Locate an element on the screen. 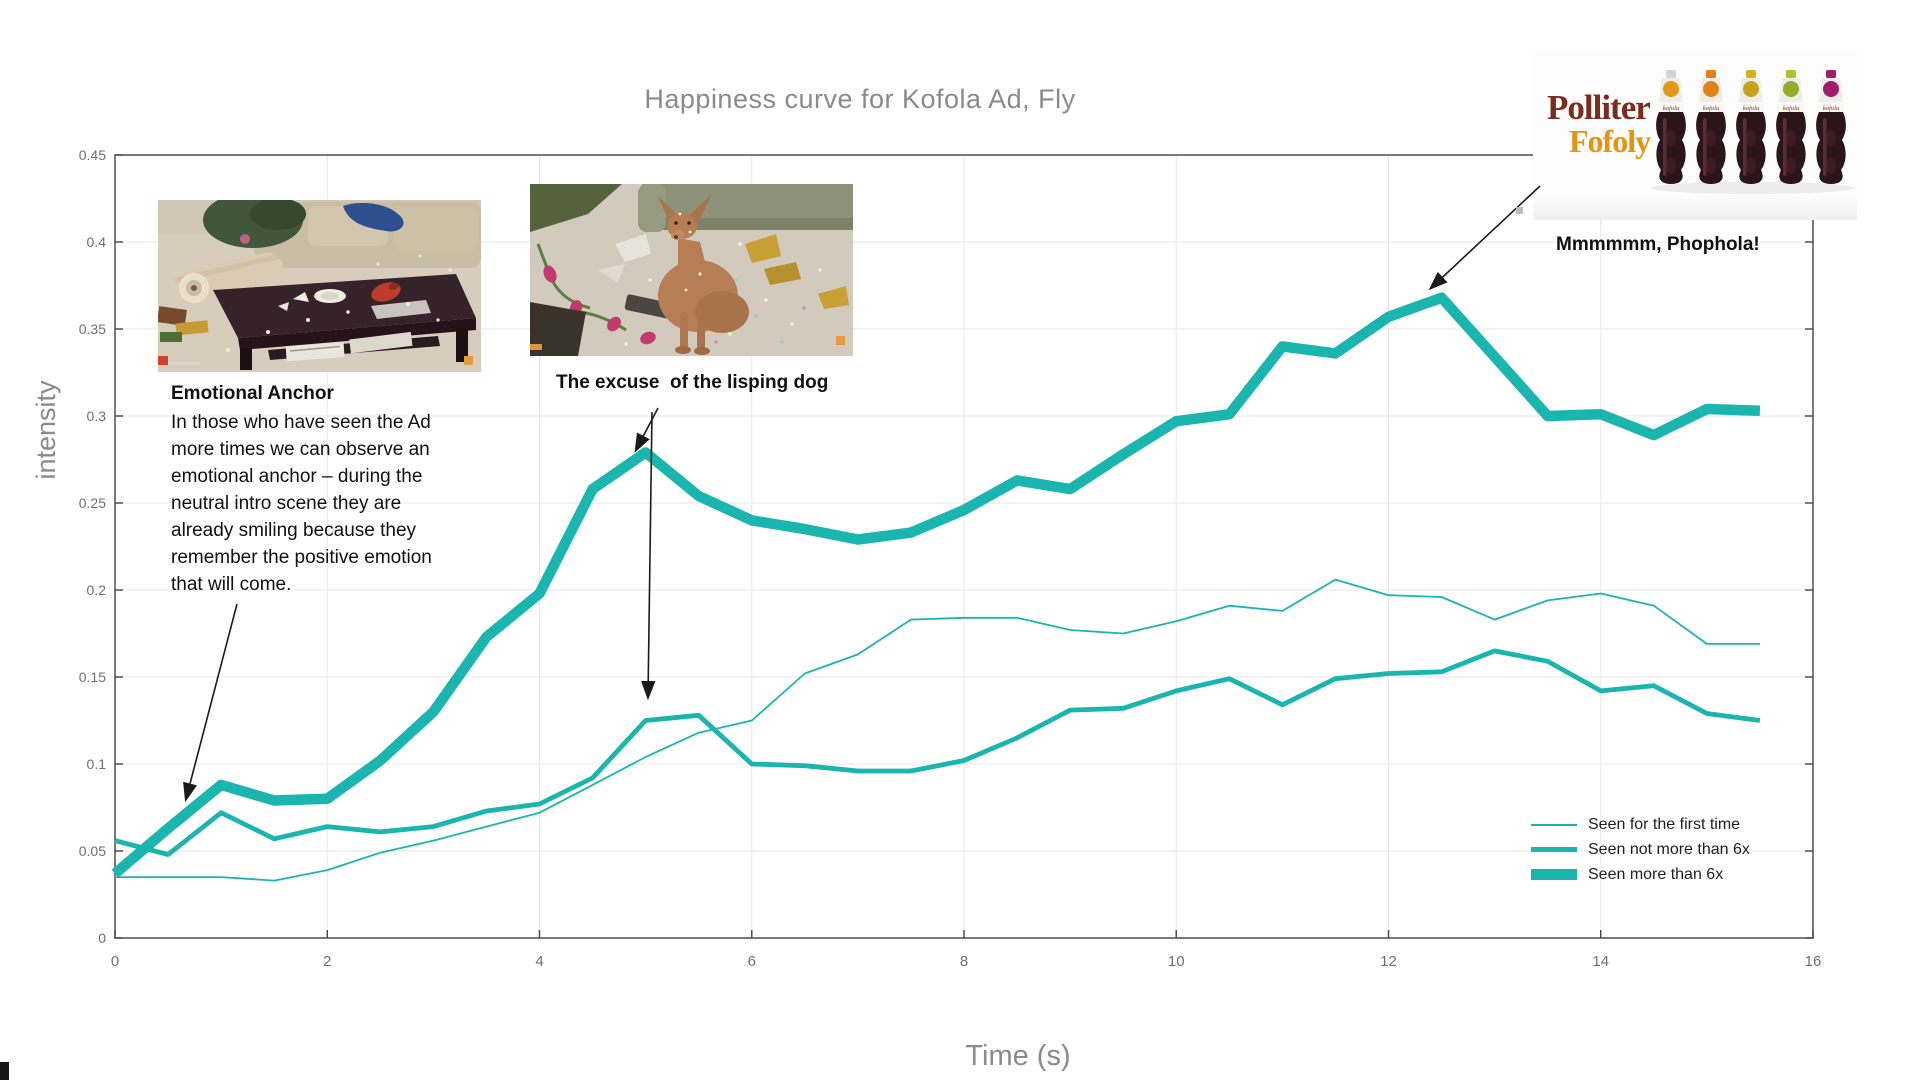 Image resolution: width=1920 pixels, height=1080 pixels. brand-name-bottom: Fofoly is located at coordinates (1610, 141).